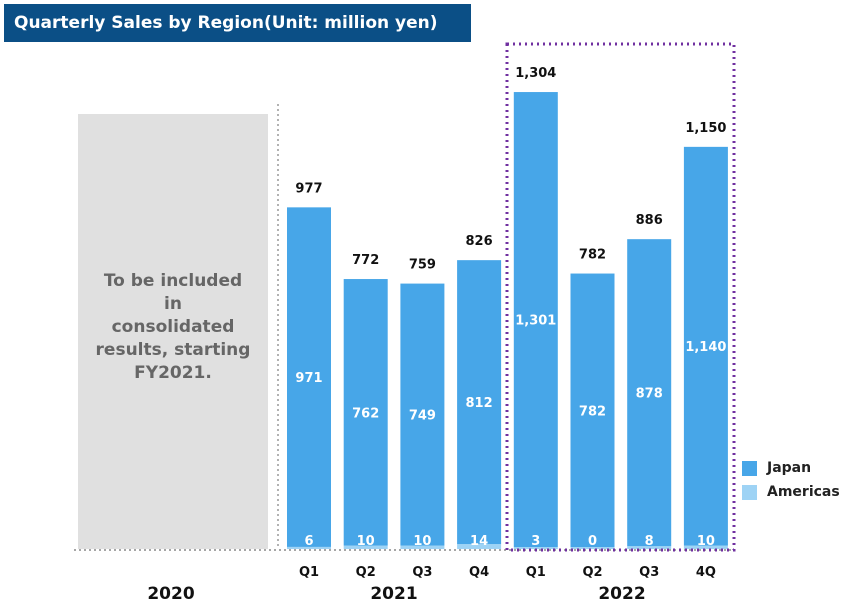  Describe the element at coordinates (535, 73) in the screenshot. I see `total-label-4: 1,304` at that location.